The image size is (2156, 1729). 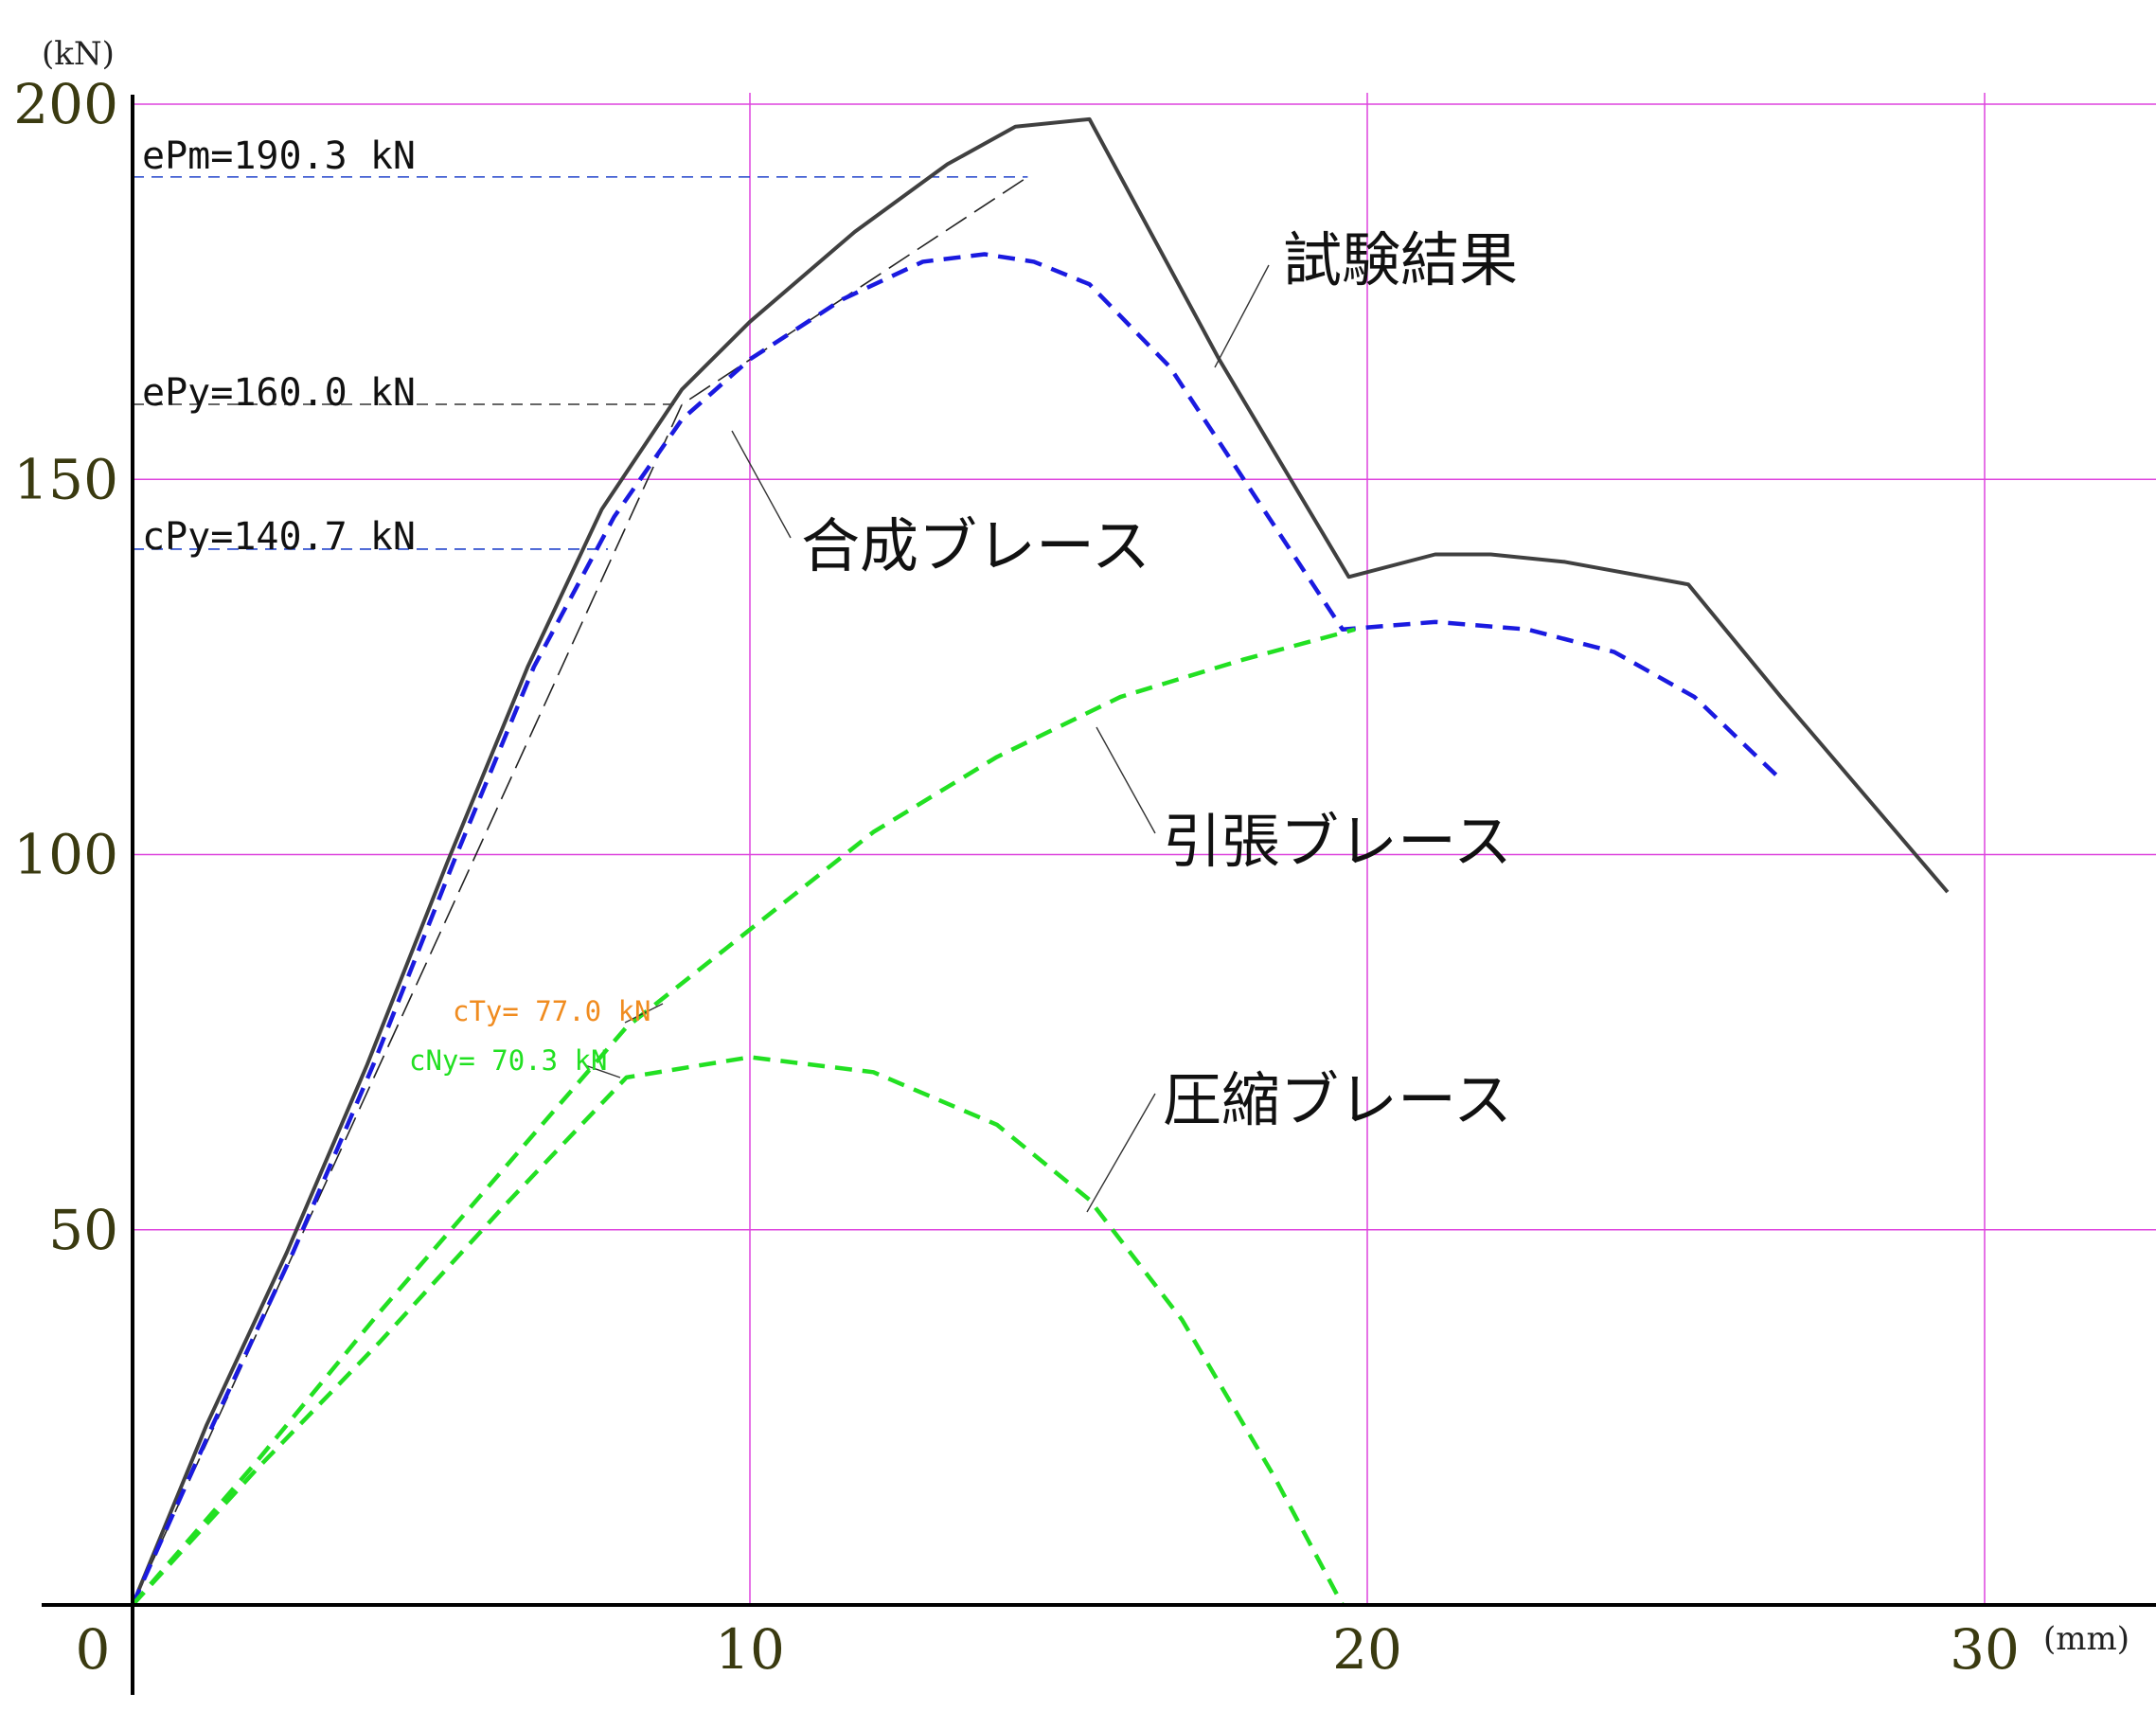 What do you see at coordinates (1337, 1099) in the screenshot?
I see `series-label-compression-brace: 圧縮ブレース` at bounding box center [1337, 1099].